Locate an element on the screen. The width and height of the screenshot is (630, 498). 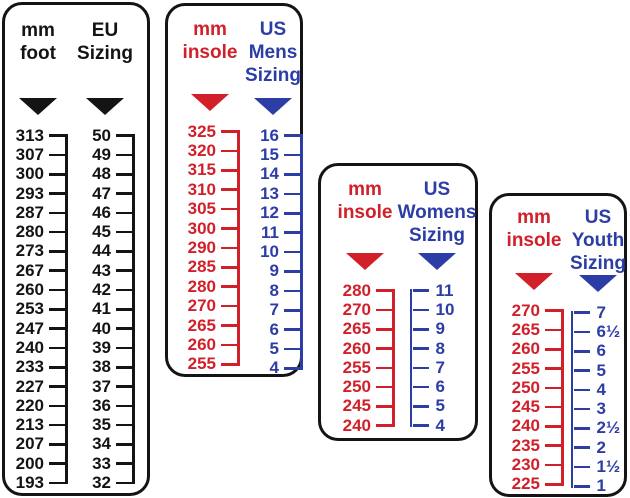
scale-value: 45 is located at coordinates (101, 232).